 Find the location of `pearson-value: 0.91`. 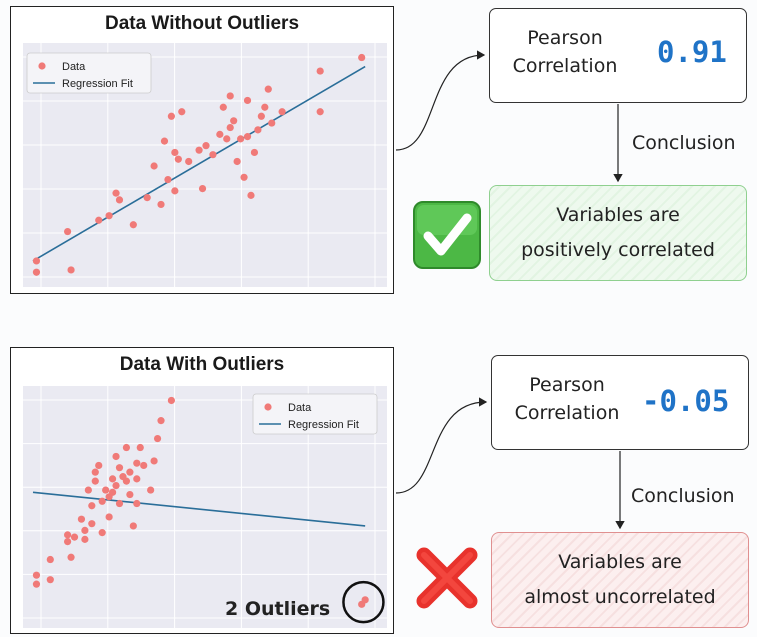

pearson-value: 0.91 is located at coordinates (692, 52).